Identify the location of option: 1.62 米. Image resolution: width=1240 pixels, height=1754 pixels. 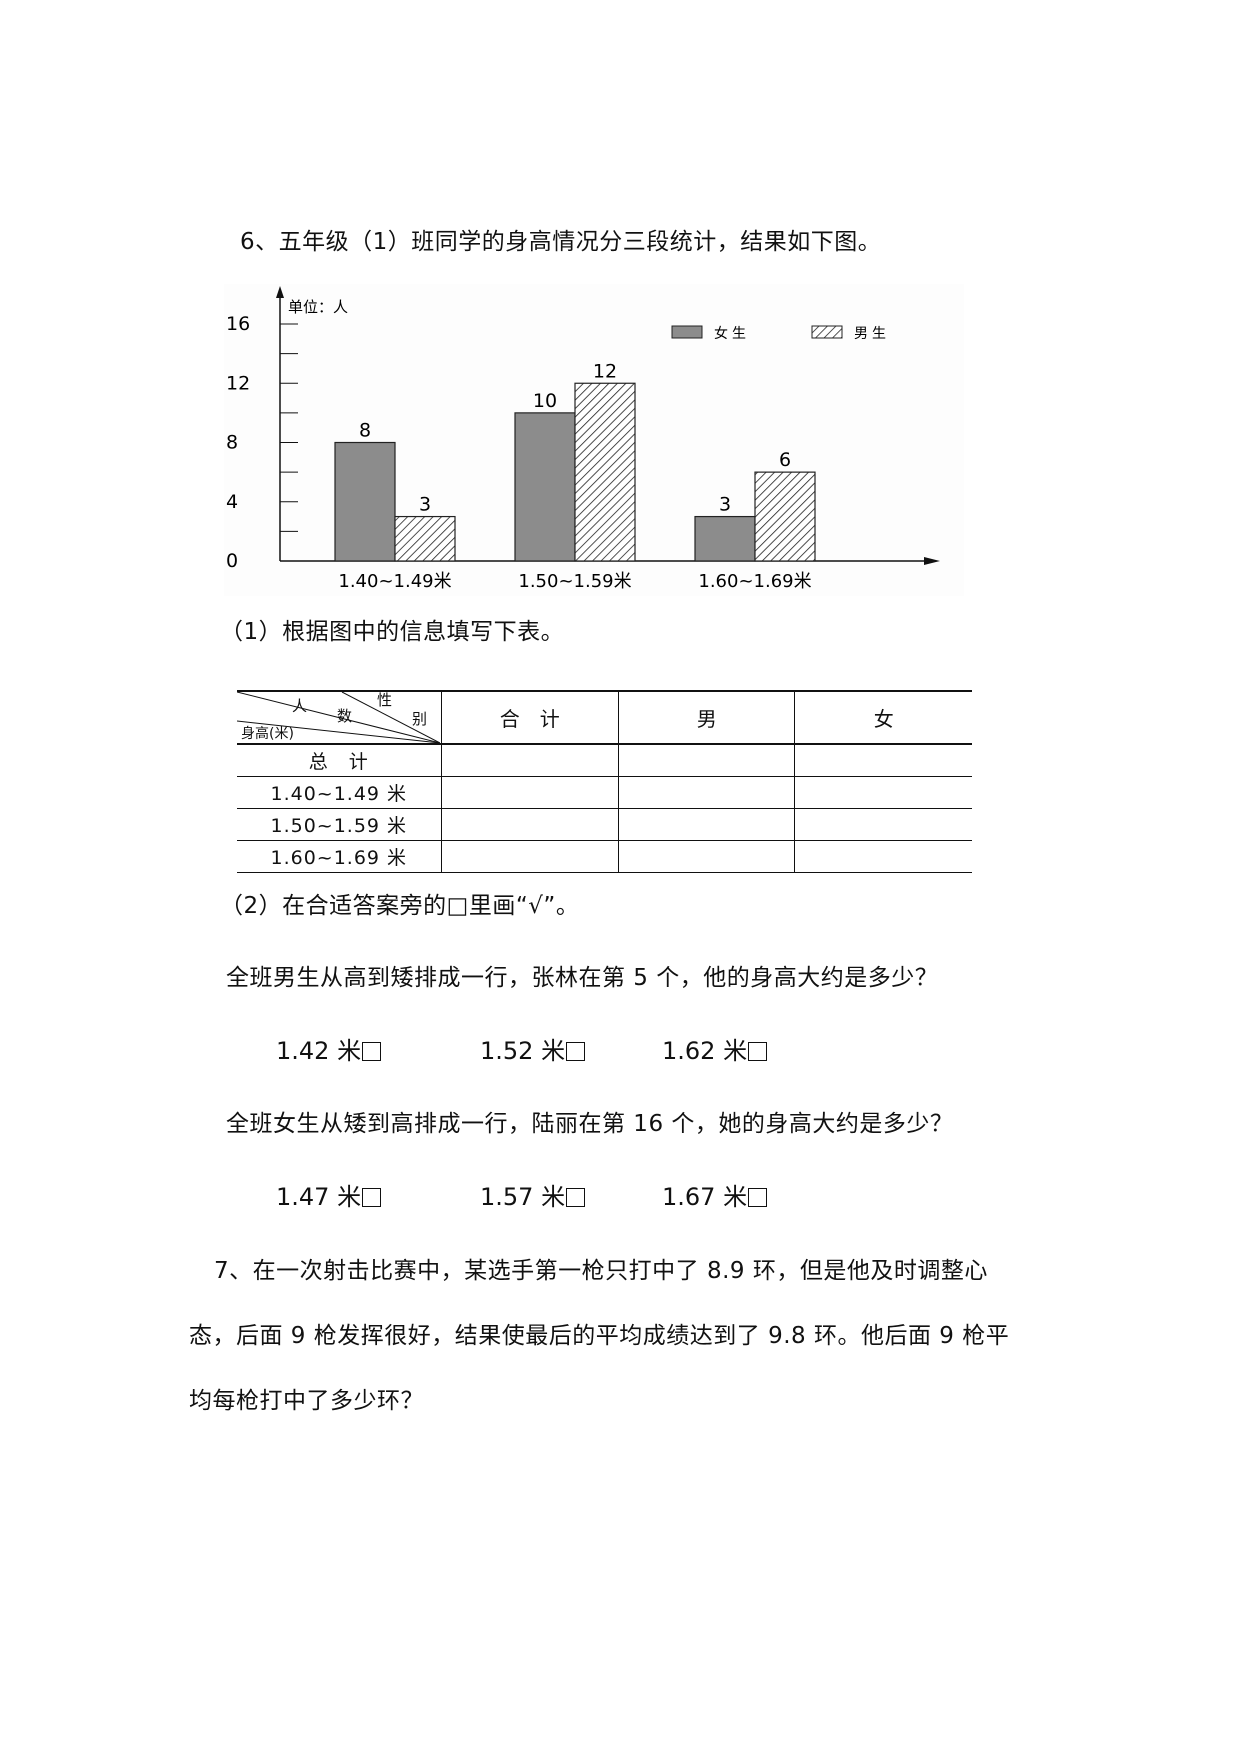
(715, 1048).